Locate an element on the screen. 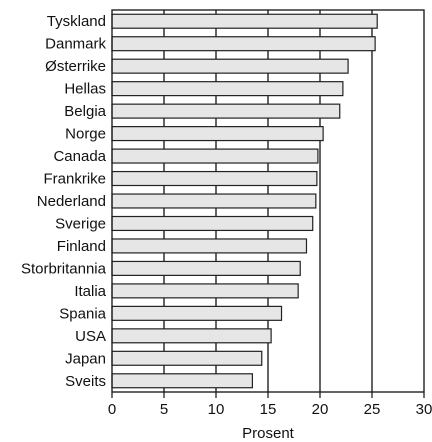  x-tick-label: 25 is located at coordinates (372, 409).